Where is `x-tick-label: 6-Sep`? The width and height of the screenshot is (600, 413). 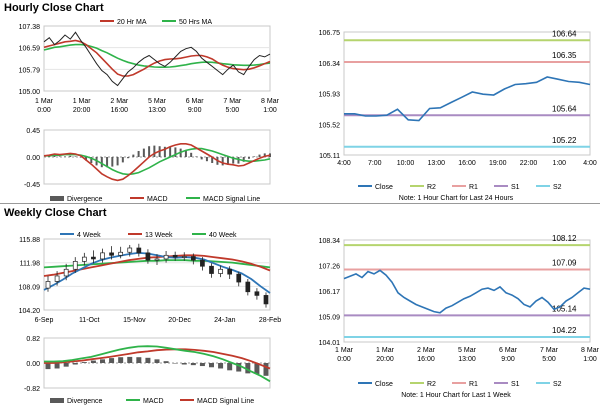
x-tick-label: 6-Sep is located at coordinates (44, 320).